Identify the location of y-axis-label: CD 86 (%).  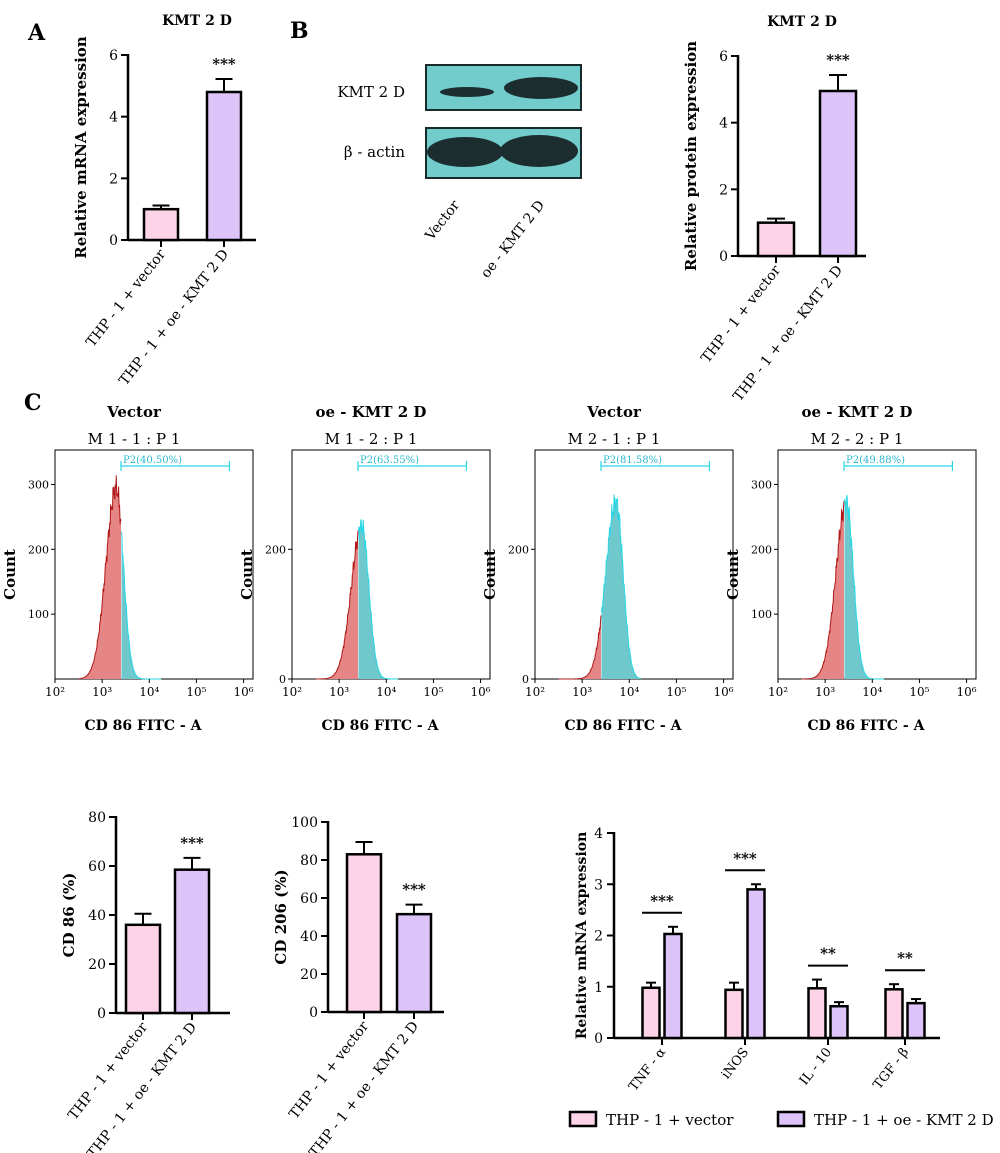
(69, 915).